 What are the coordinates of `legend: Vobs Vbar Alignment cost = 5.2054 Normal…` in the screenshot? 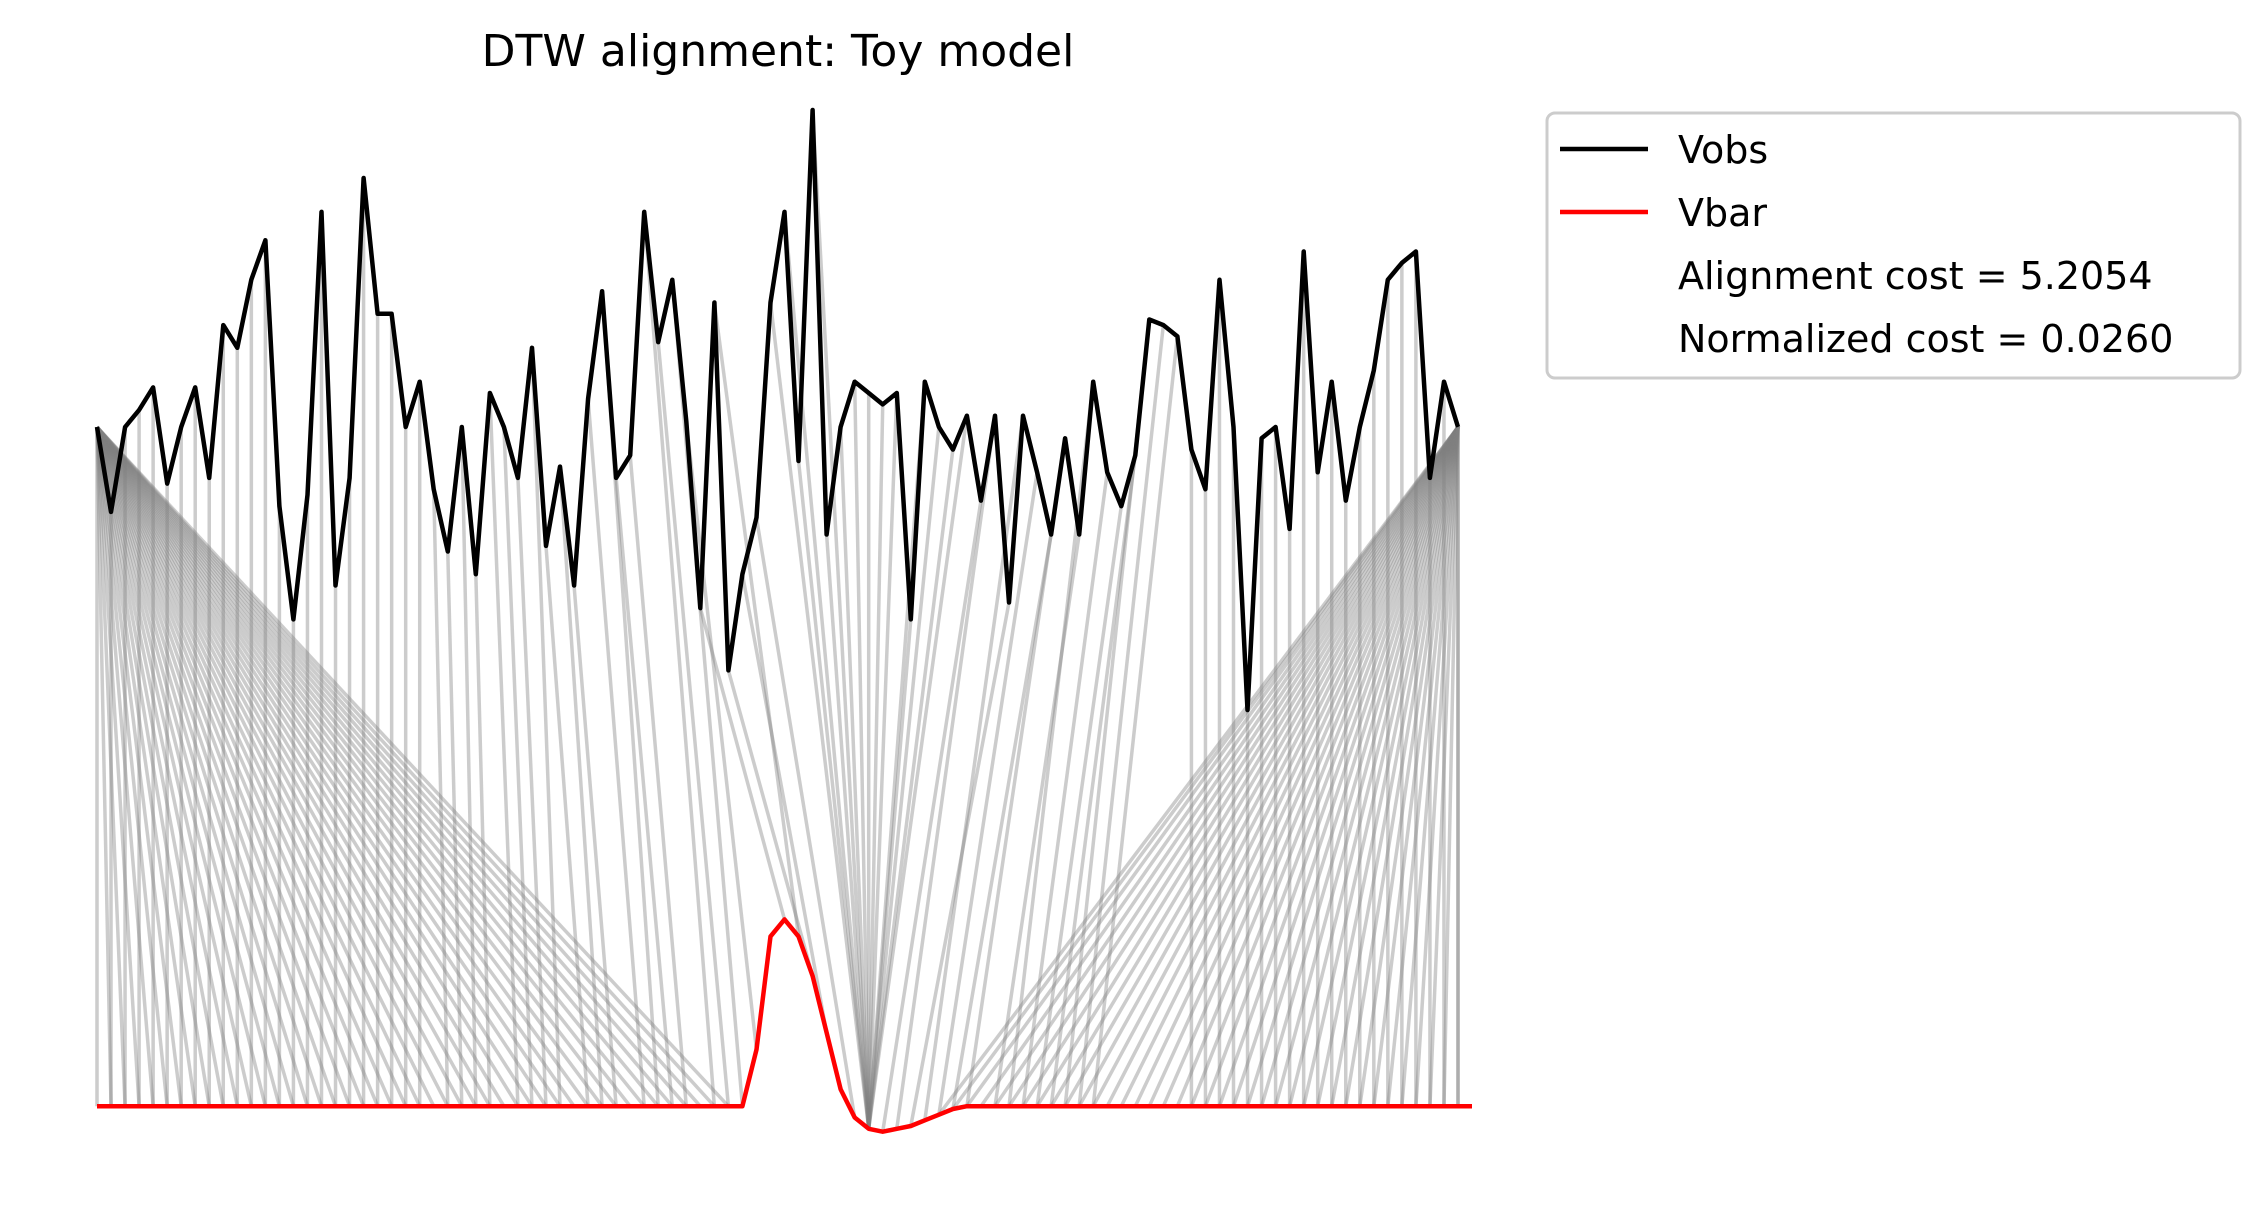 It's located at (1893, 245).